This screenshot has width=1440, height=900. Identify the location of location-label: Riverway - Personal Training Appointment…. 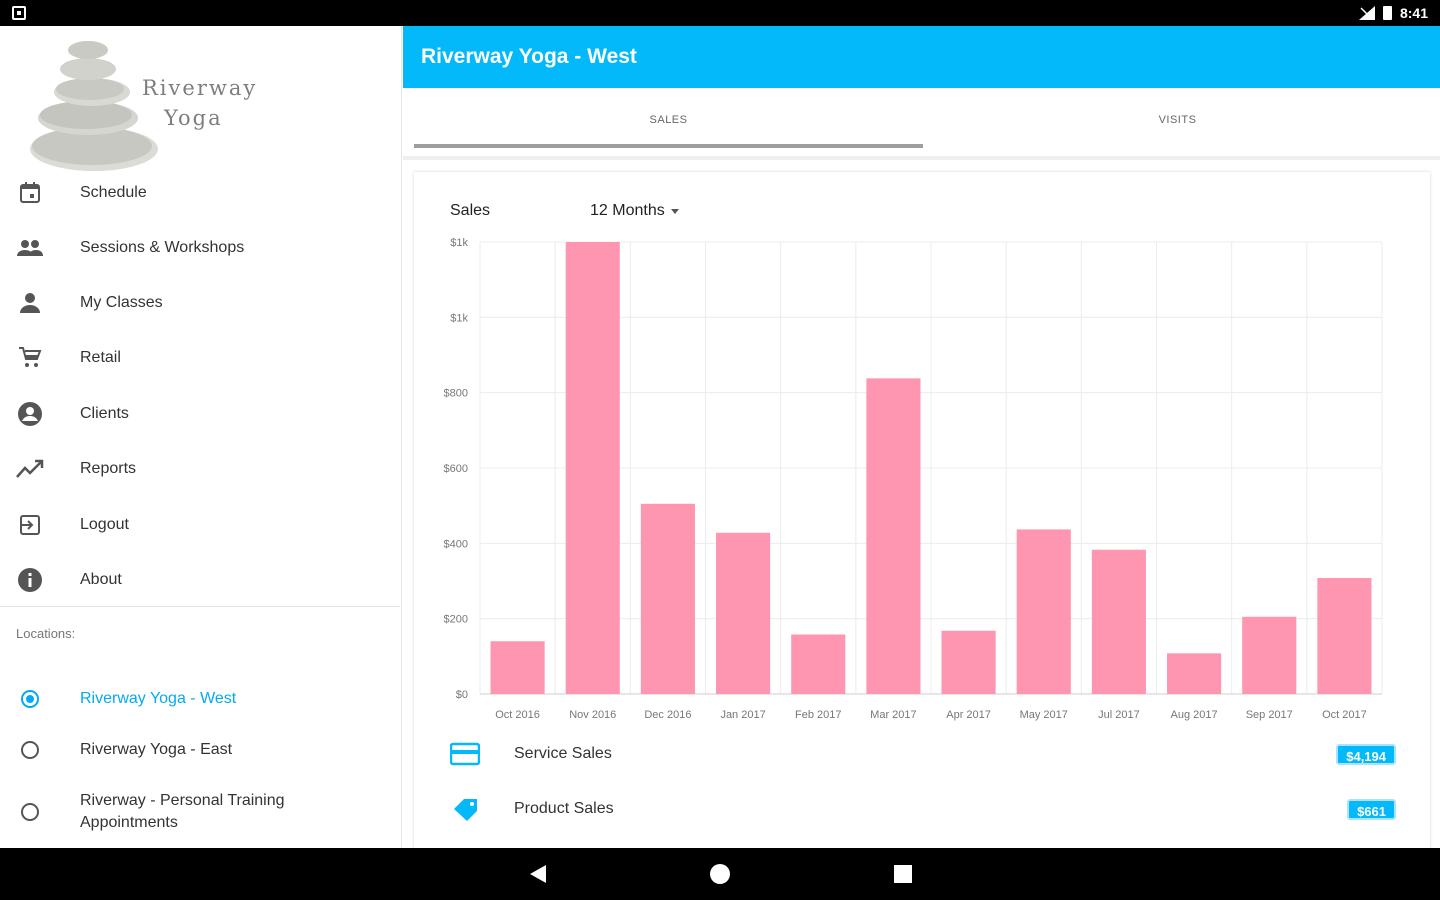
(182, 811).